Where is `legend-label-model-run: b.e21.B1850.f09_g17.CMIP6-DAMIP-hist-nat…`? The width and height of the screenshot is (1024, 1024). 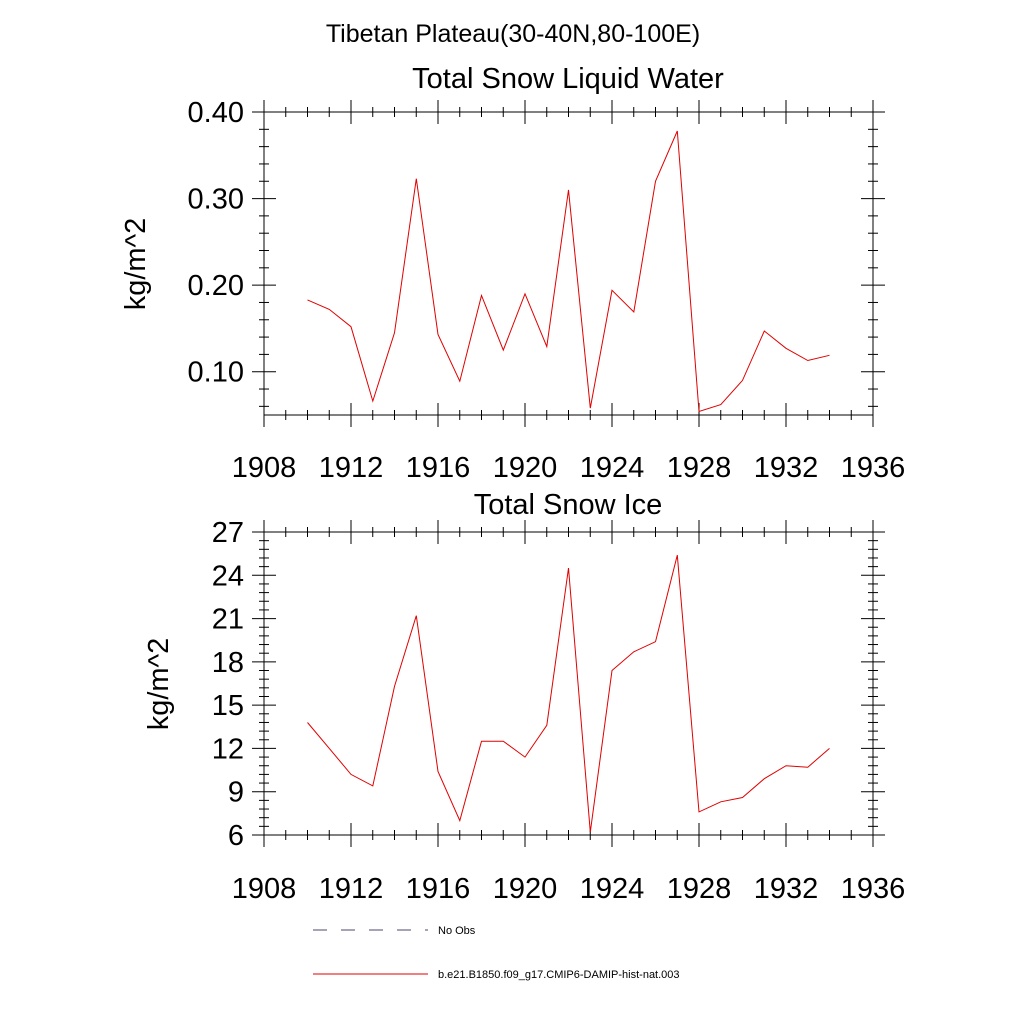
legend-label-model-run: b.e21.B1850.f09_g17.CMIP6-DAMIP-hist-nat… is located at coordinates (559, 975).